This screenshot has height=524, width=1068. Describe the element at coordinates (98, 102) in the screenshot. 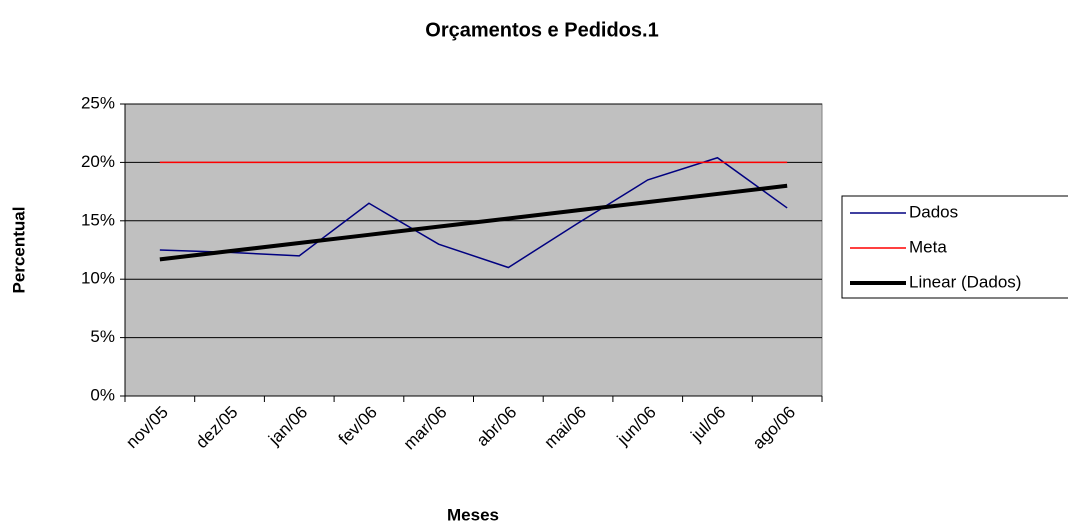

I see `y-tick-label: 25%` at that location.